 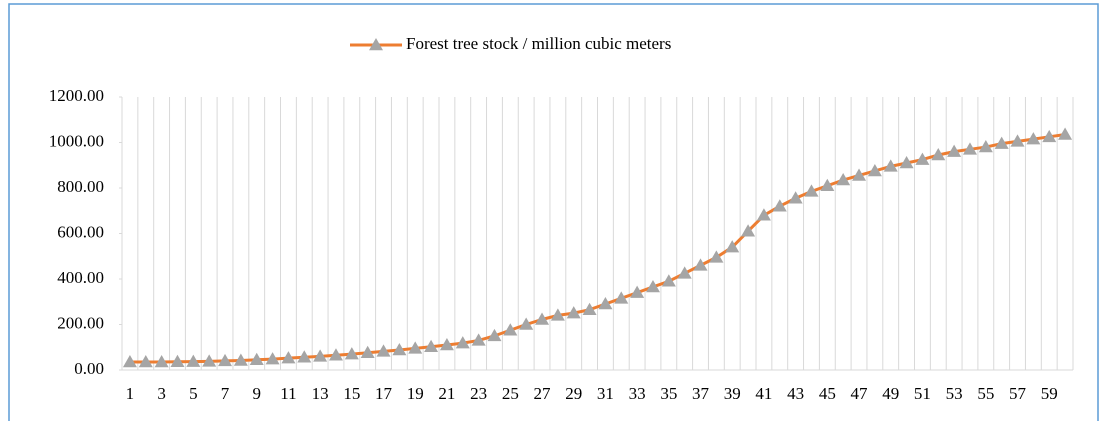 I want to click on legend-label: Forest tree stock / million cubic meters, so click(x=538, y=43).